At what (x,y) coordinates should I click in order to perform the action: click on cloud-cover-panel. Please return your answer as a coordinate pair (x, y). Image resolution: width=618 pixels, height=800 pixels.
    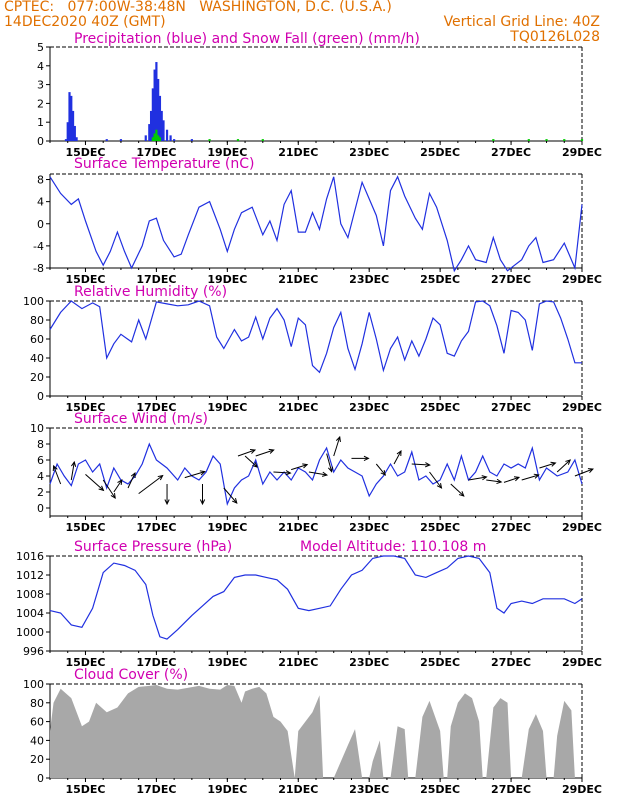
    Looking at the image, I should click on (314, 732).